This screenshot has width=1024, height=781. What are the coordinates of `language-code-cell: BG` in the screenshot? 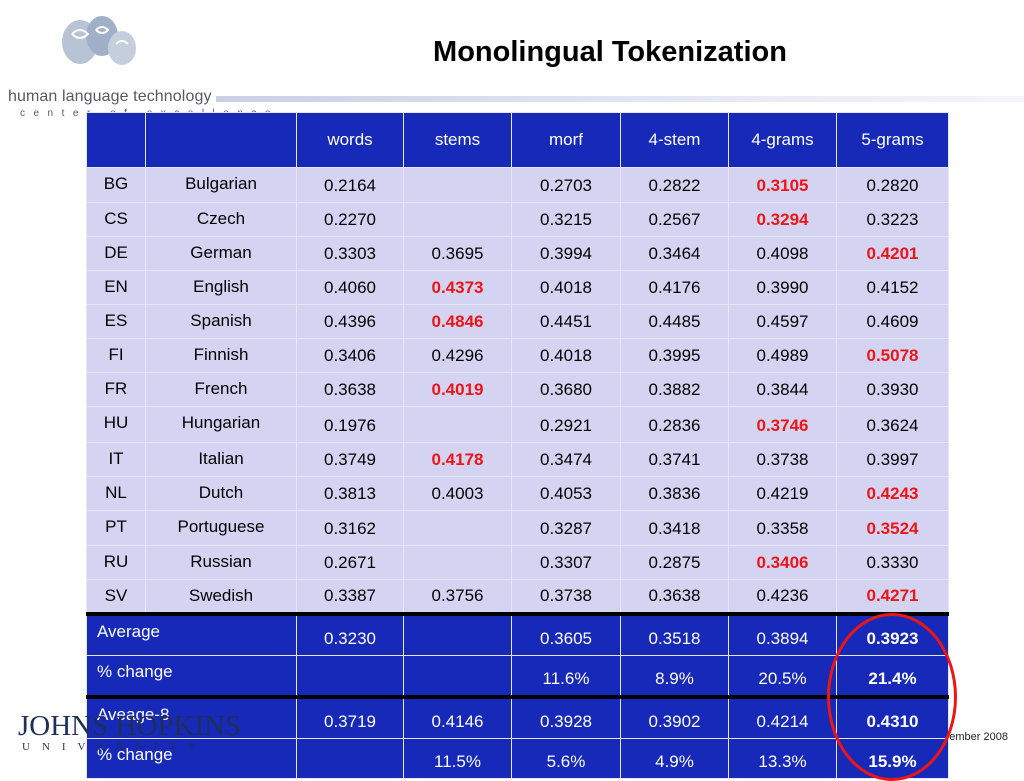 It's located at (116, 185).